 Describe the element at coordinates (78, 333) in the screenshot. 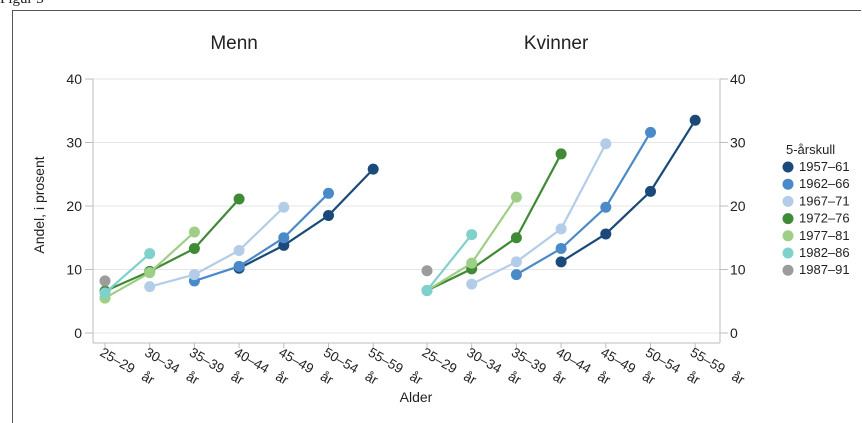

I see `y-tick-label-left: 0` at that location.